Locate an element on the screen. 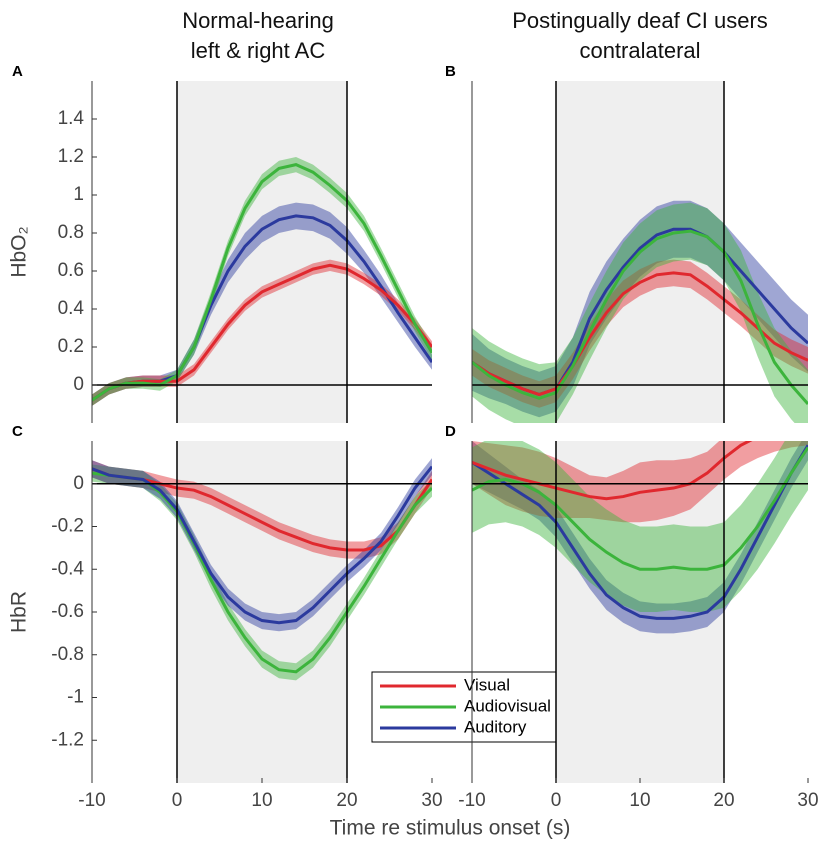  y-axis-label: HbR is located at coordinates (19, 612).